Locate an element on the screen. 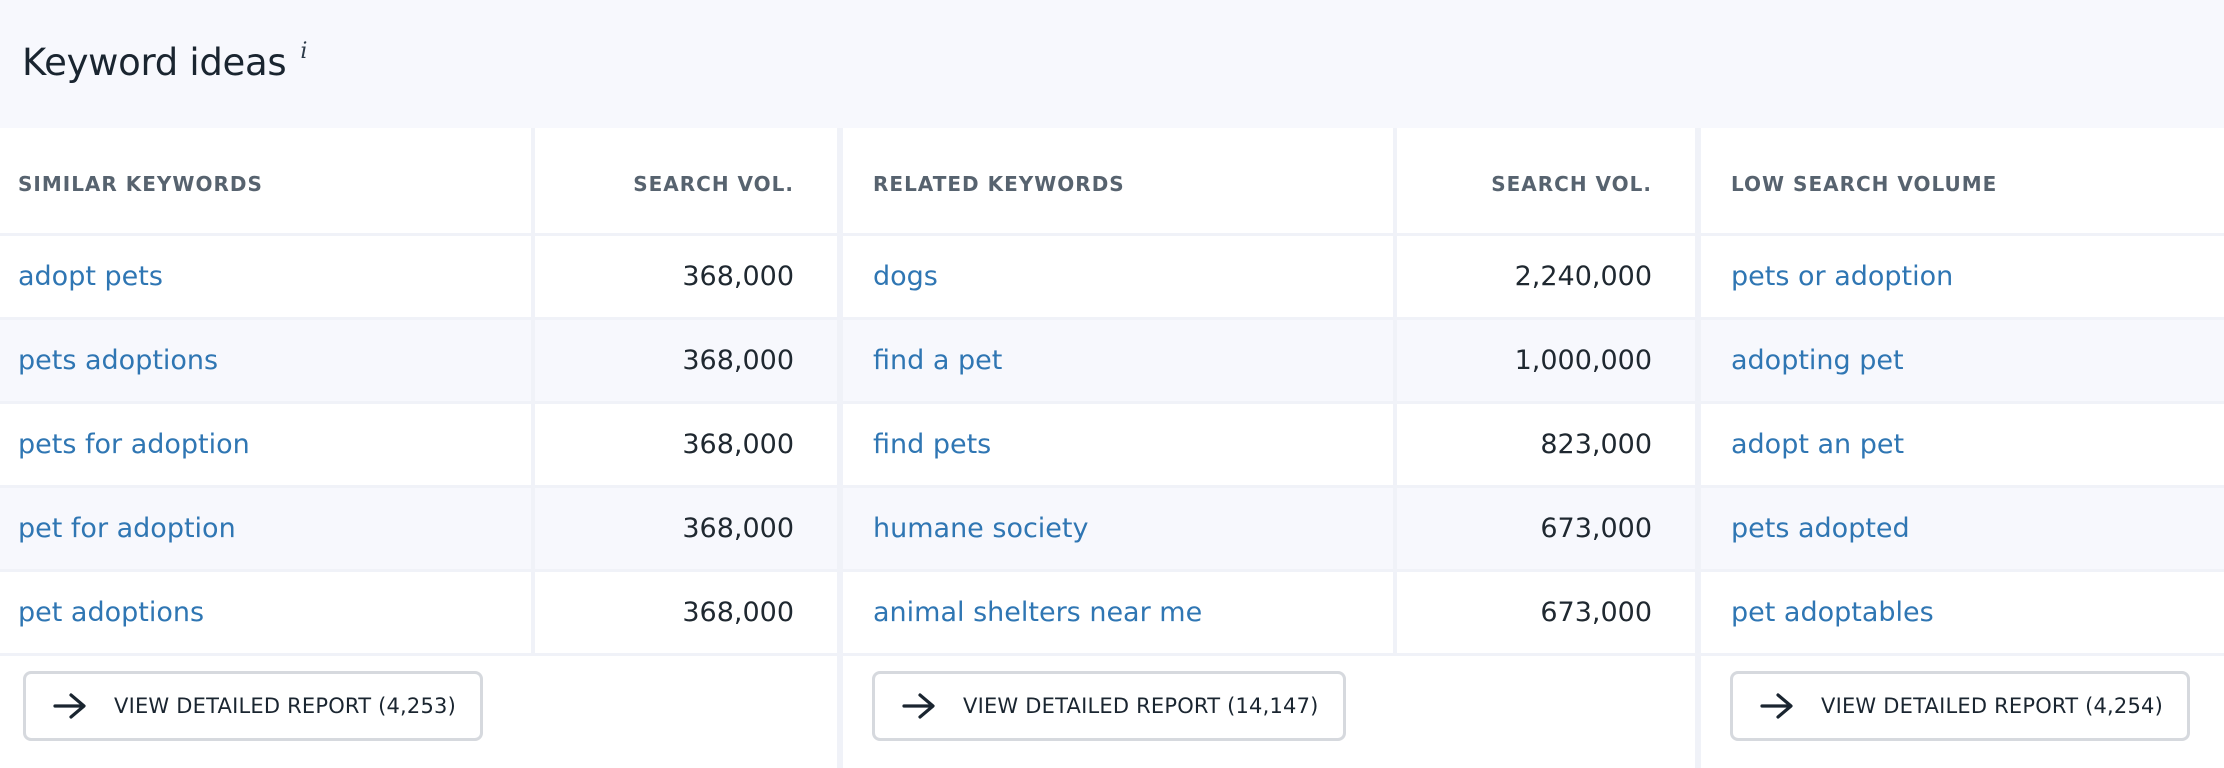 The height and width of the screenshot is (768, 2224). keyword-link: find a pet is located at coordinates (938, 360).